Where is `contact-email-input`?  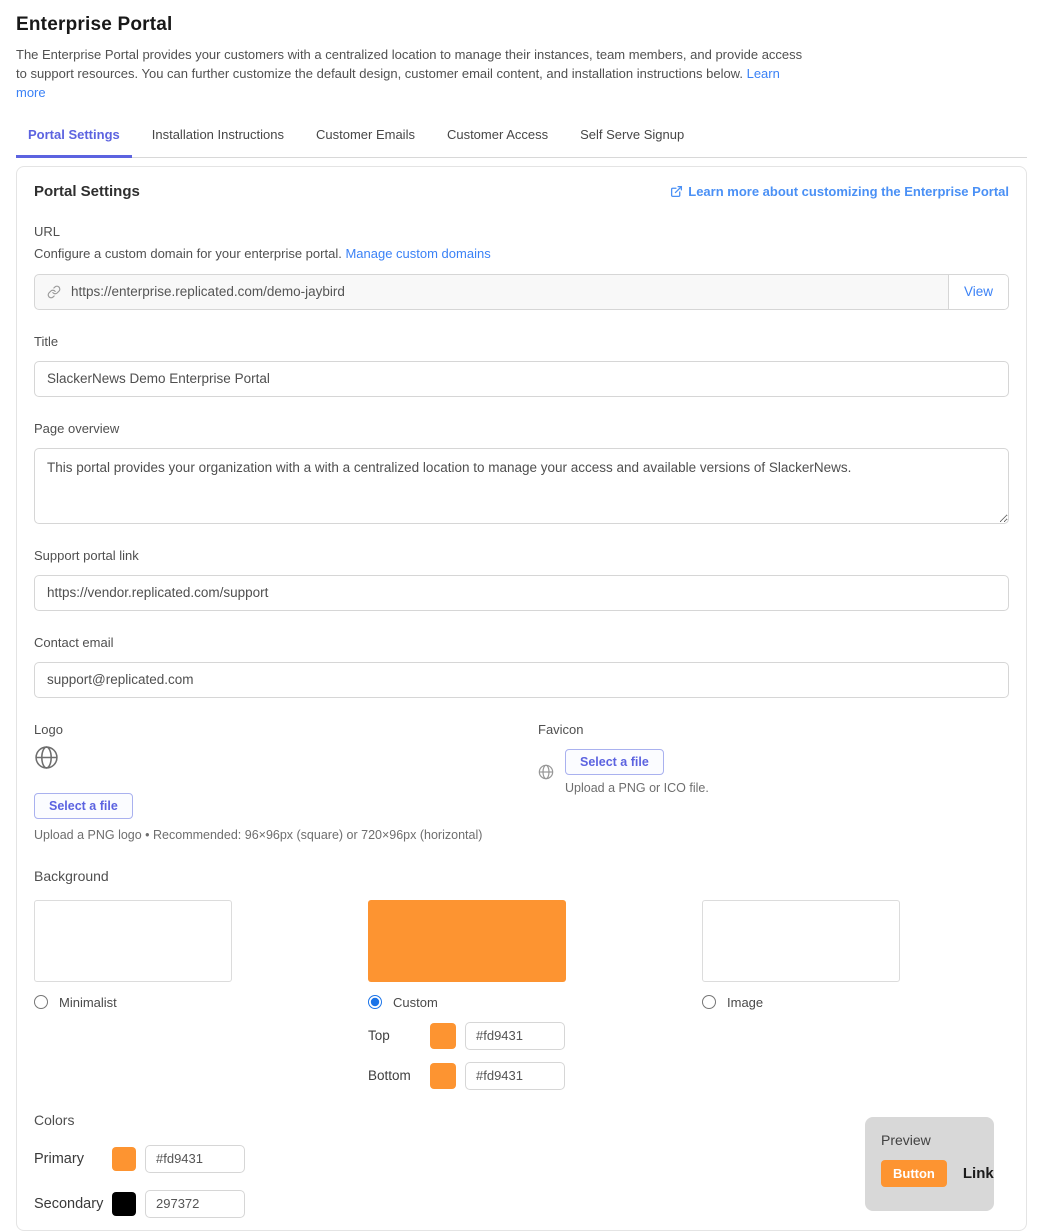 contact-email-input is located at coordinates (521, 679).